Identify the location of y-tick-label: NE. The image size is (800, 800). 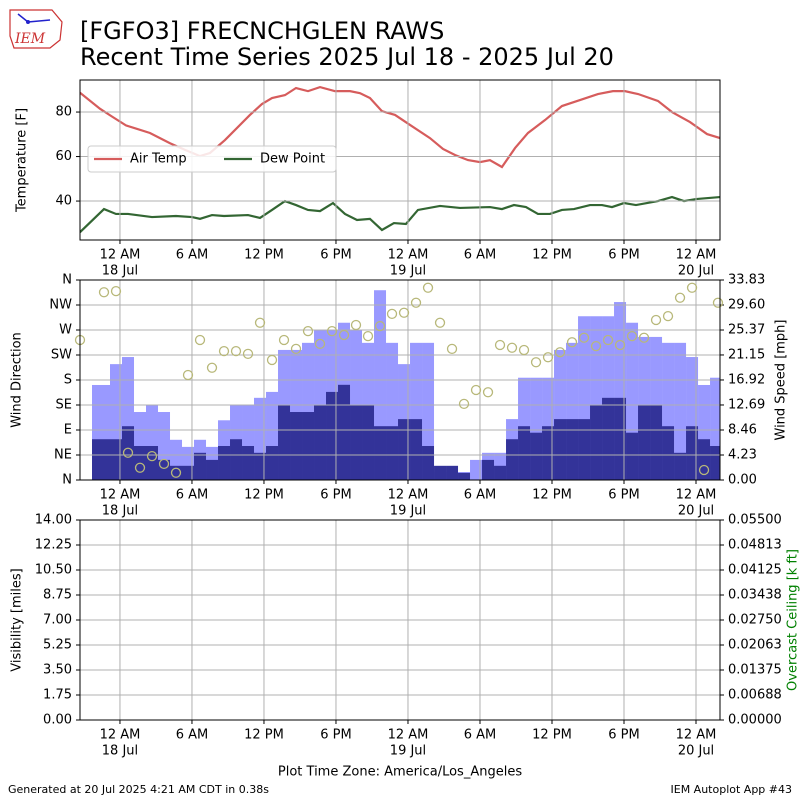
(63, 455).